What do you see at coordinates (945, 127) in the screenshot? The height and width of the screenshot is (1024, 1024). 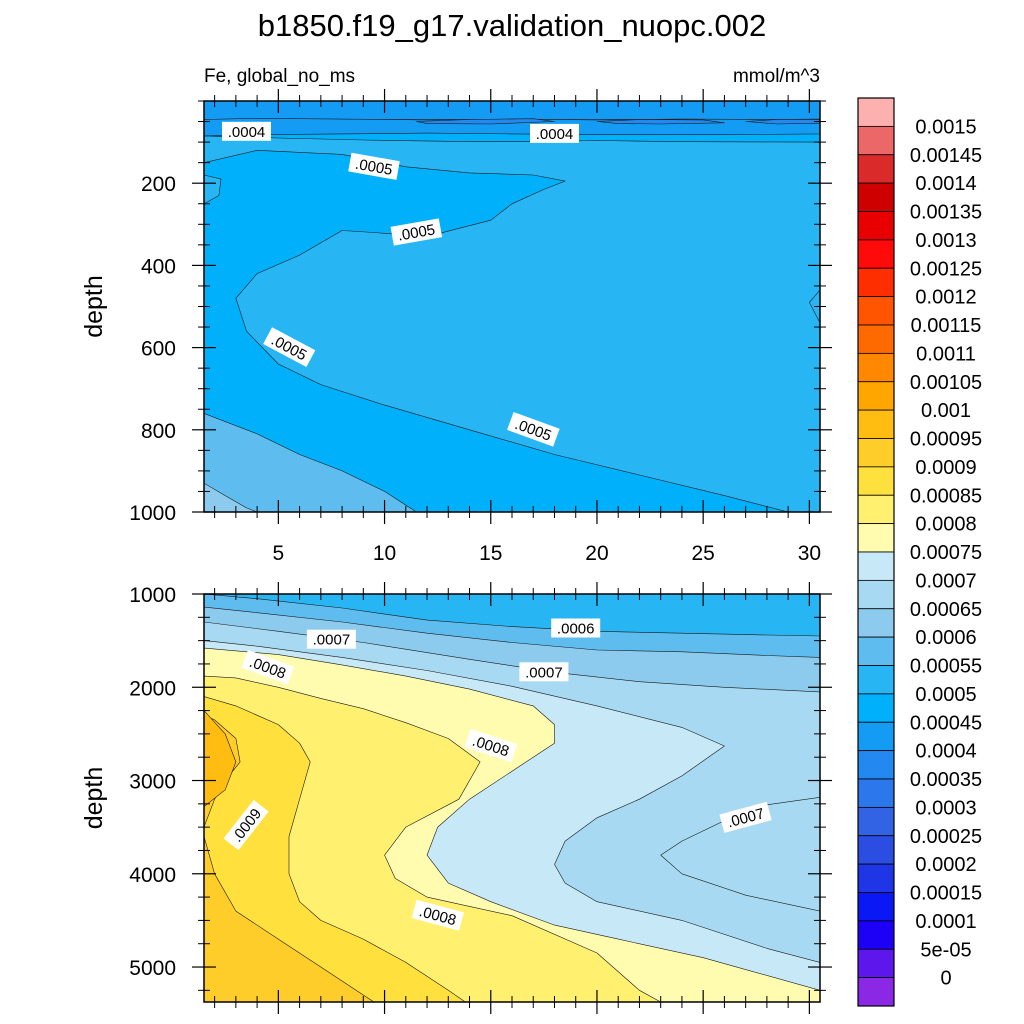 I see `colorbar-label: 0.0015` at bounding box center [945, 127].